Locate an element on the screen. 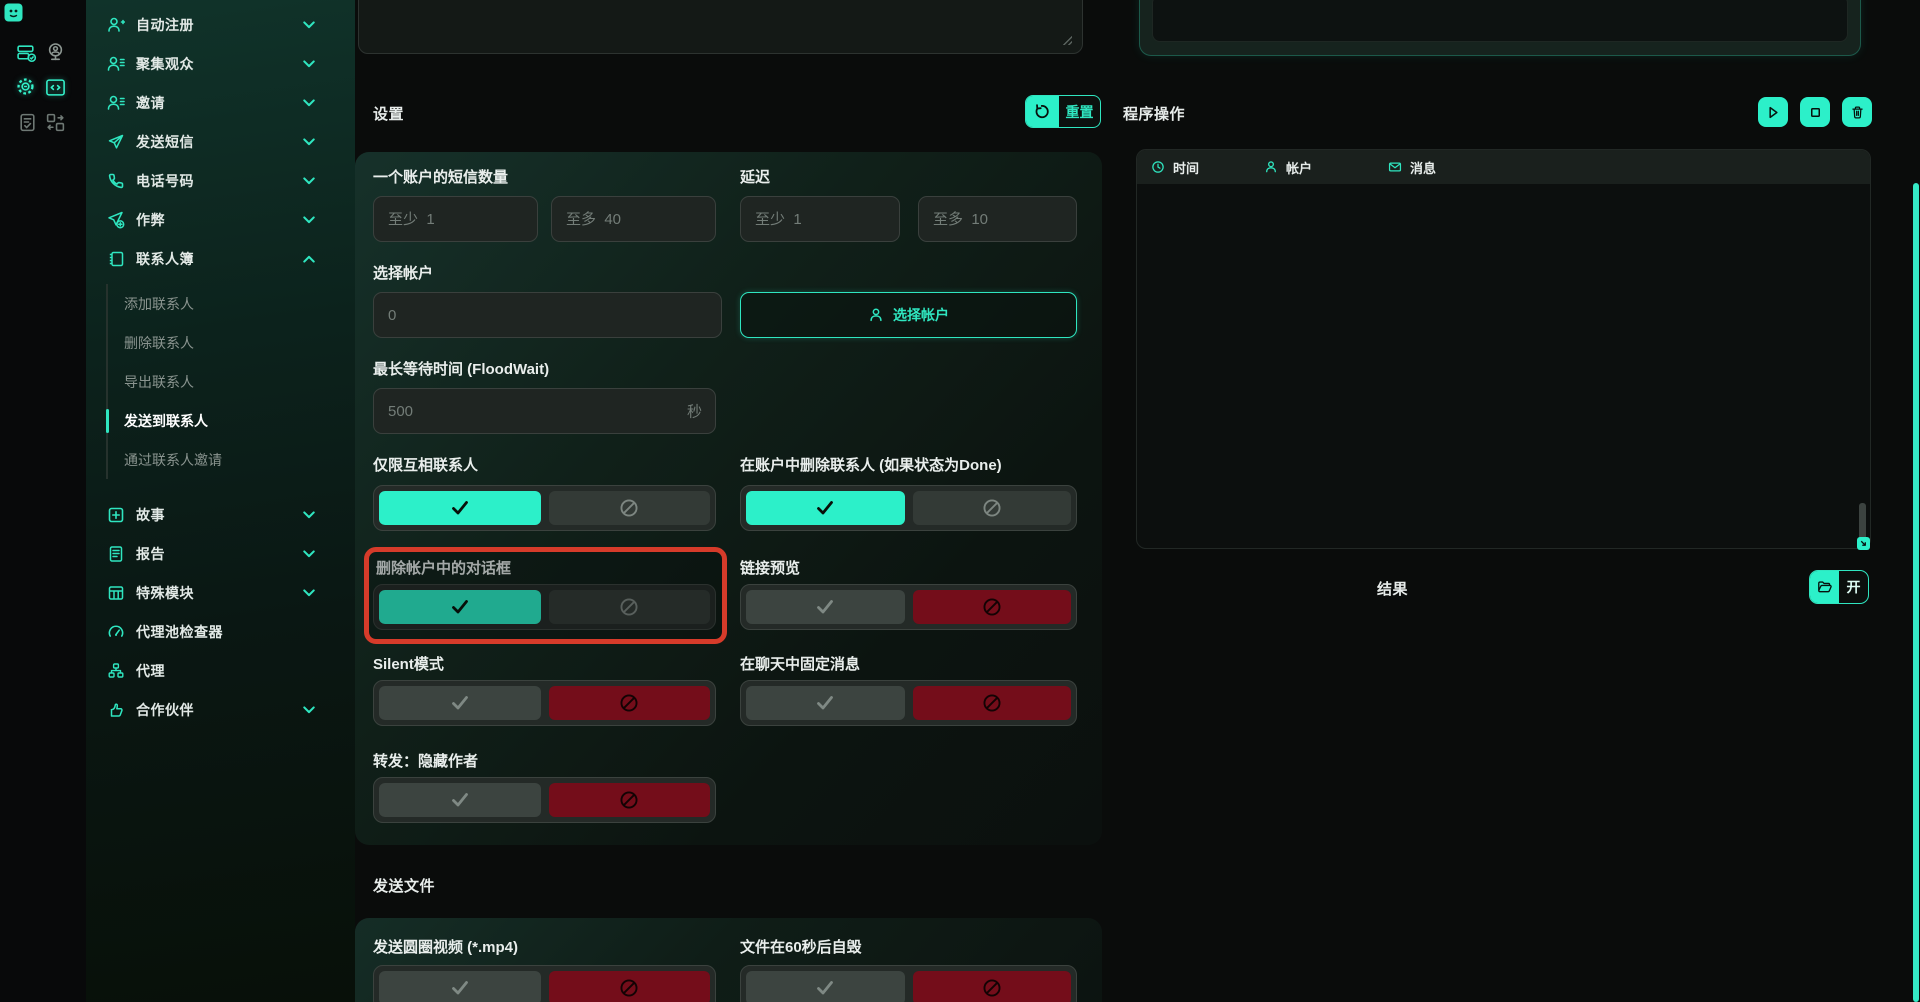  sidebar-item-auto-register: 自动注册 is located at coordinates (220, 24).